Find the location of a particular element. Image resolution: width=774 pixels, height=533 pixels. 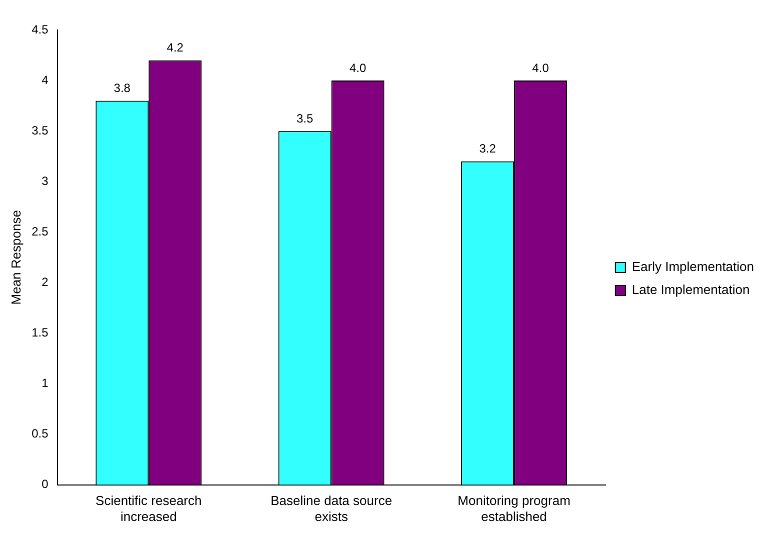

y-tick-label: 4.5 is located at coordinates (40, 29).